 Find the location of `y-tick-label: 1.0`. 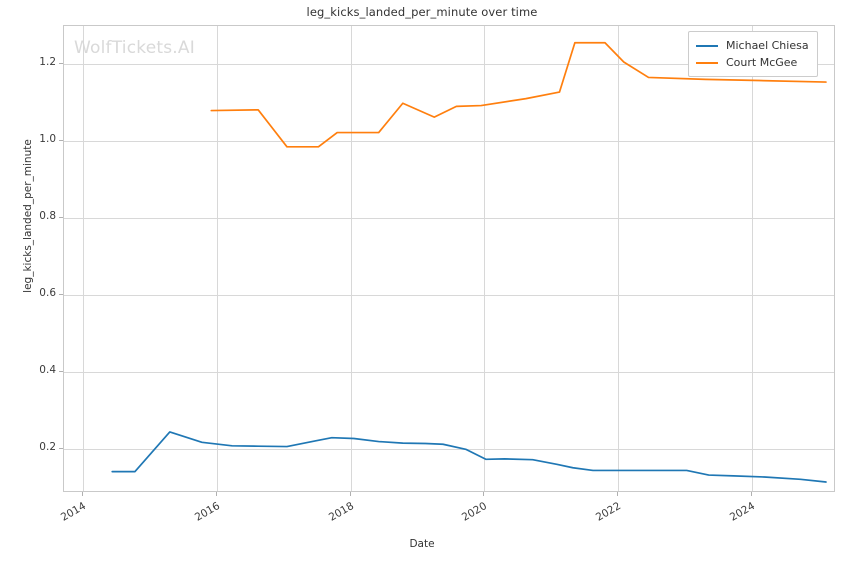

y-tick-label: 1.0 is located at coordinates (47, 139).